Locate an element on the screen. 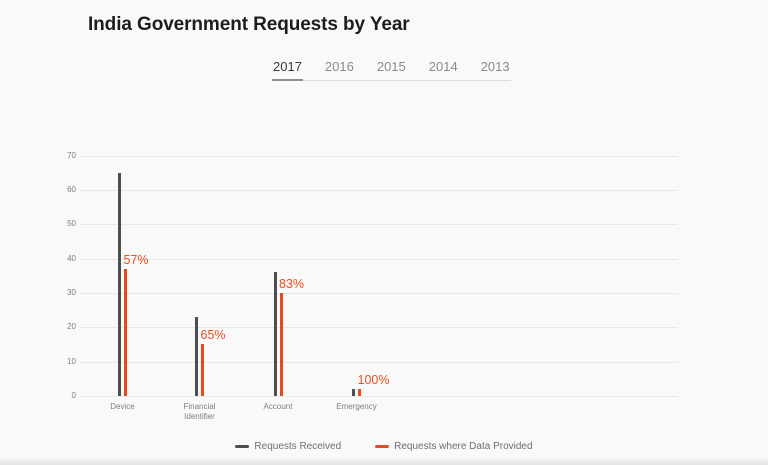 The height and width of the screenshot is (465, 768). tab-2014: 2014 is located at coordinates (443, 66).